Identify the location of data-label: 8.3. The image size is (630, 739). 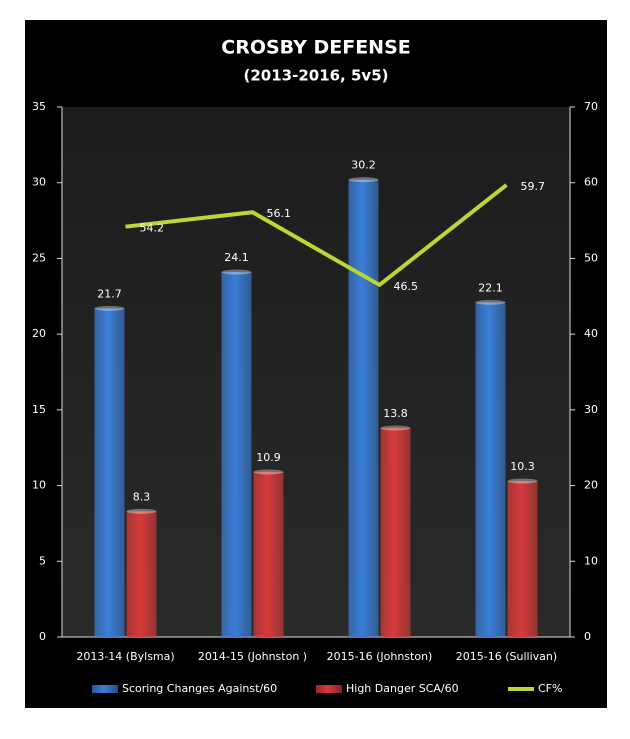
(142, 496).